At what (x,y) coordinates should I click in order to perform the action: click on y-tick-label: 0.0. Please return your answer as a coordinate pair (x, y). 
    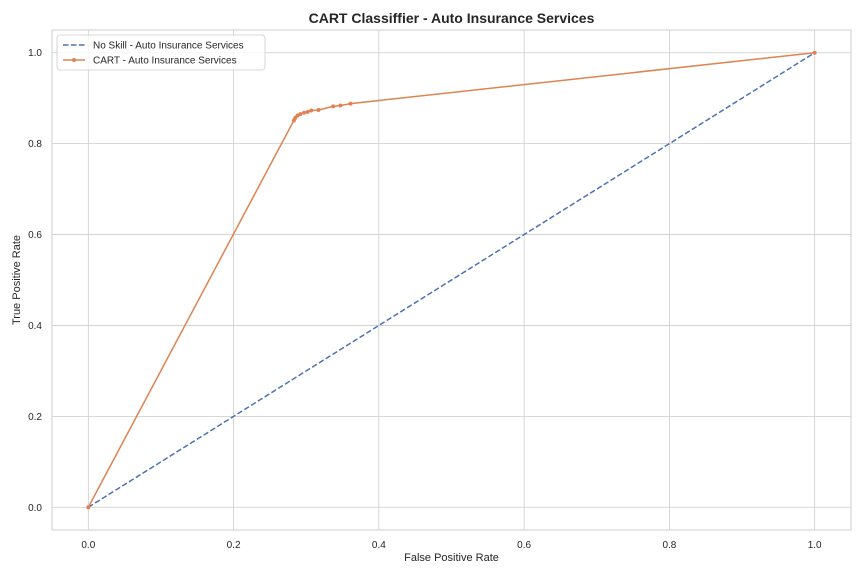
    Looking at the image, I should click on (35, 508).